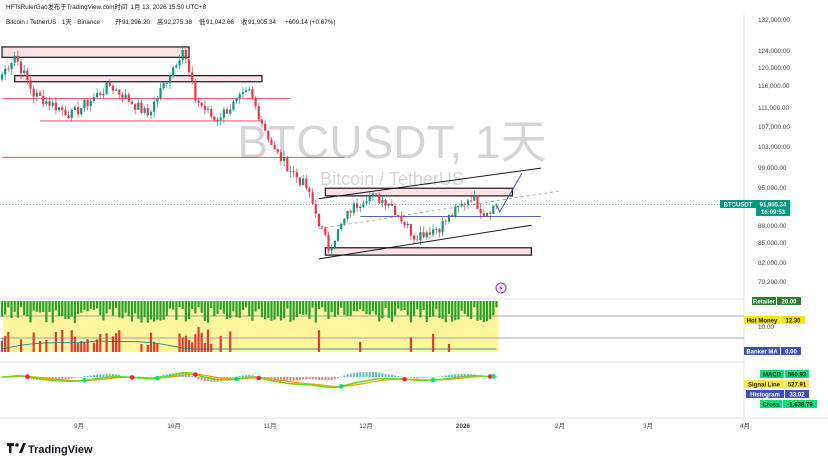  Describe the element at coordinates (372, 326) in the screenshot. I see `banker-indicator-pane` at that location.